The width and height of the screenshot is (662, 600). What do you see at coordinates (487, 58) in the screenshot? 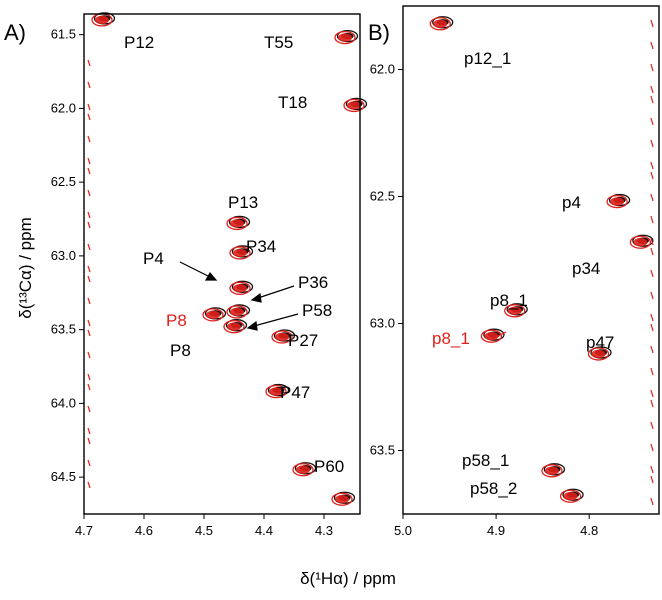
I see `label-p12-1: p12_1` at bounding box center [487, 58].